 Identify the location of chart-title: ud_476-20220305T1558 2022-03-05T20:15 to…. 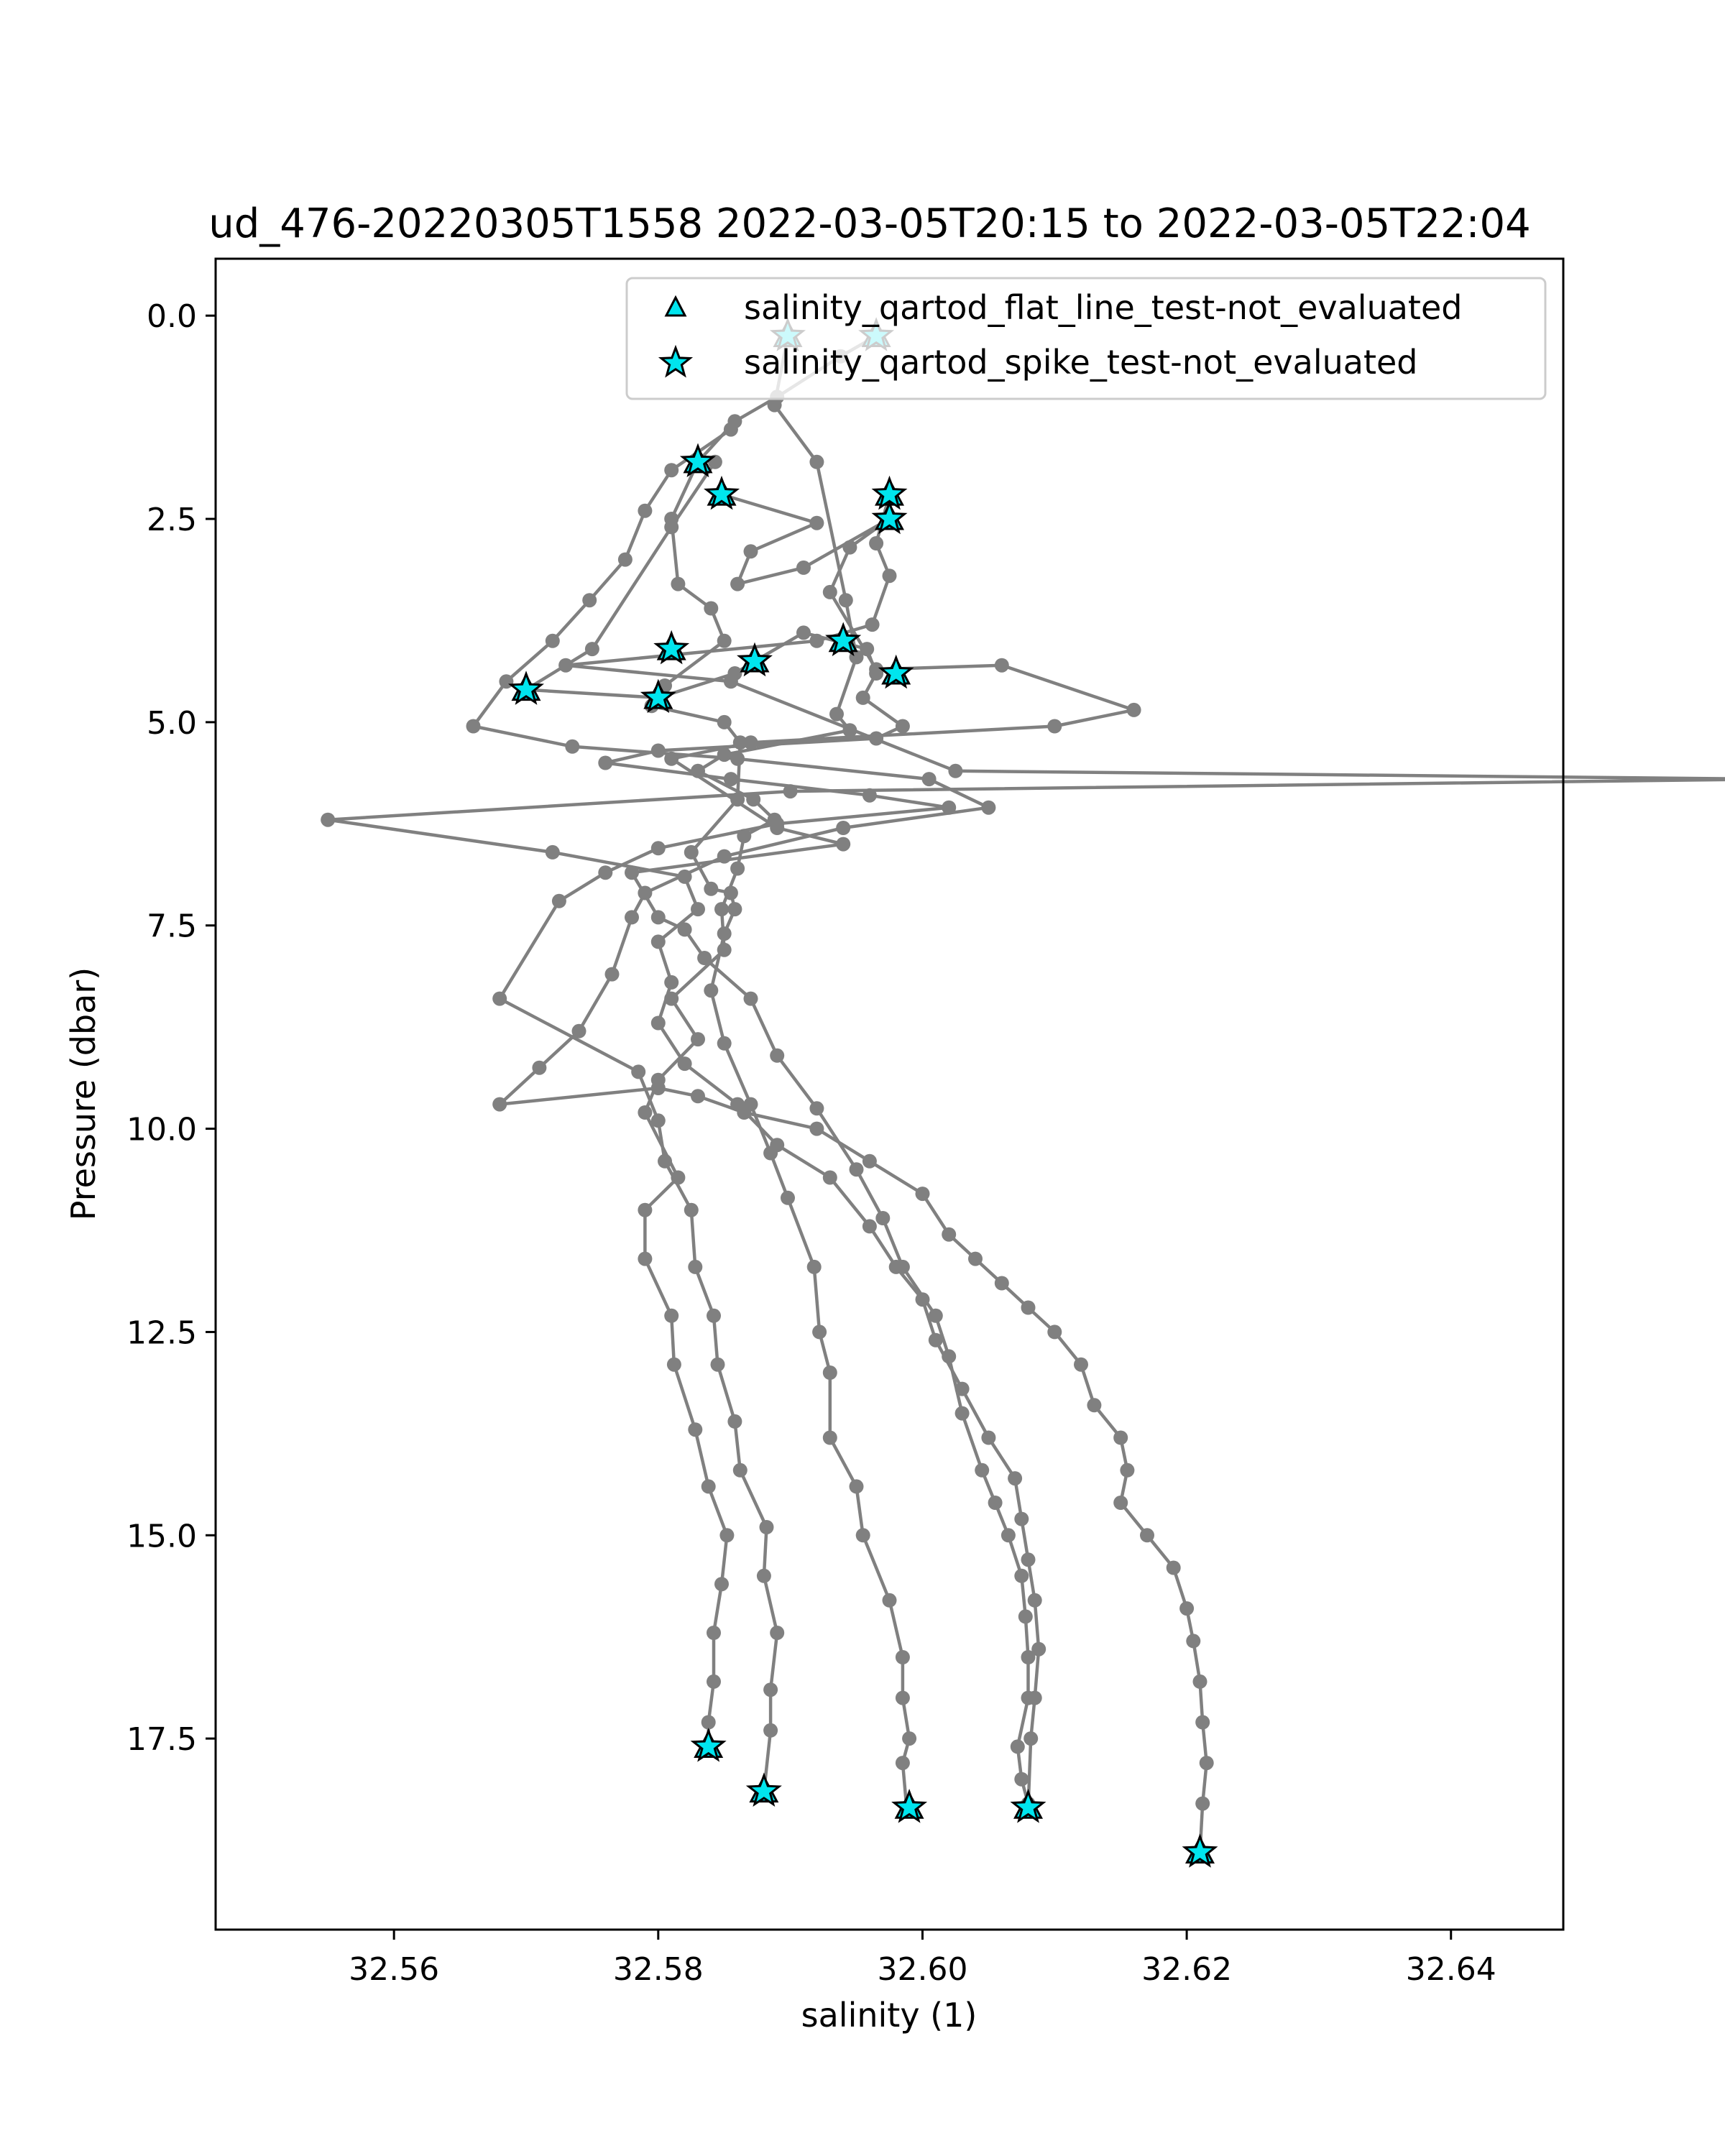
(869, 224).